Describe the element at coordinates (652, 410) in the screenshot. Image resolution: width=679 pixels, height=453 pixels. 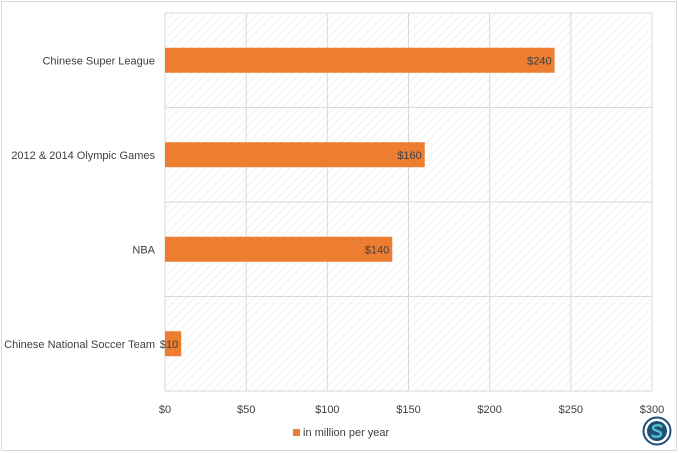
I see `x-tick-label: $300` at that location.